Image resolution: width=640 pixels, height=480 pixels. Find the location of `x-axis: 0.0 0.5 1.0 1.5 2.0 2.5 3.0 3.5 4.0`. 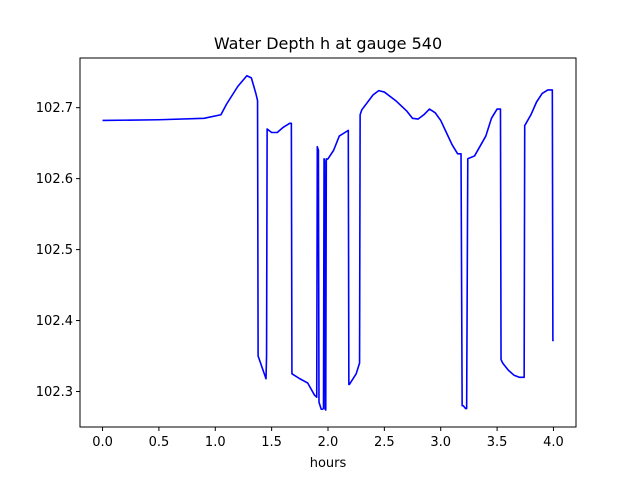

x-axis: 0.0 0.5 1.0 1.5 2.0 2.5 3.0 3.5 4.0 is located at coordinates (328, 438).